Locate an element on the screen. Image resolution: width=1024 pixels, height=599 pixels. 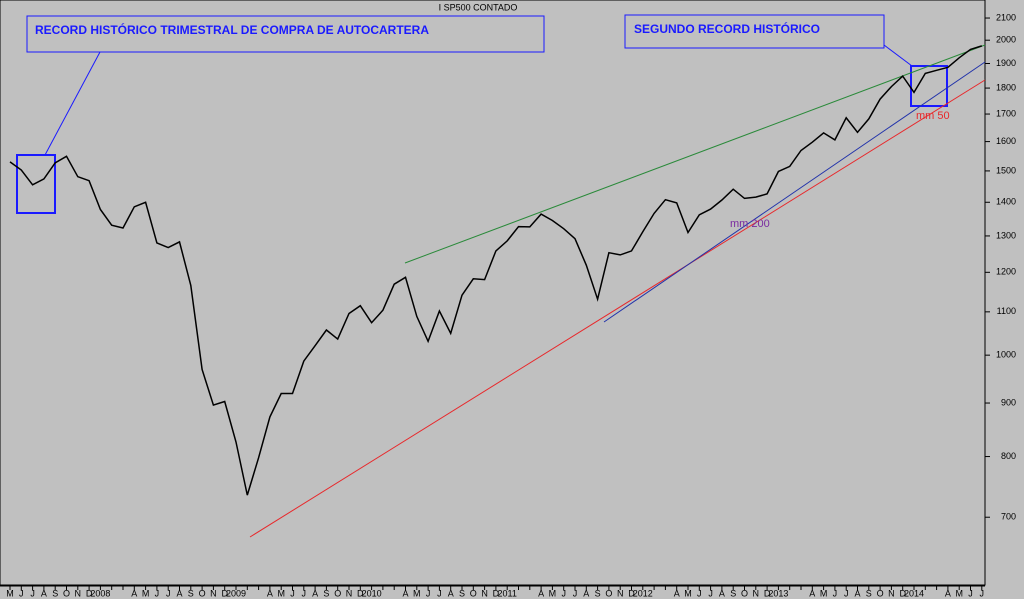
y-tick-label: 800 is located at coordinates (1008, 456).